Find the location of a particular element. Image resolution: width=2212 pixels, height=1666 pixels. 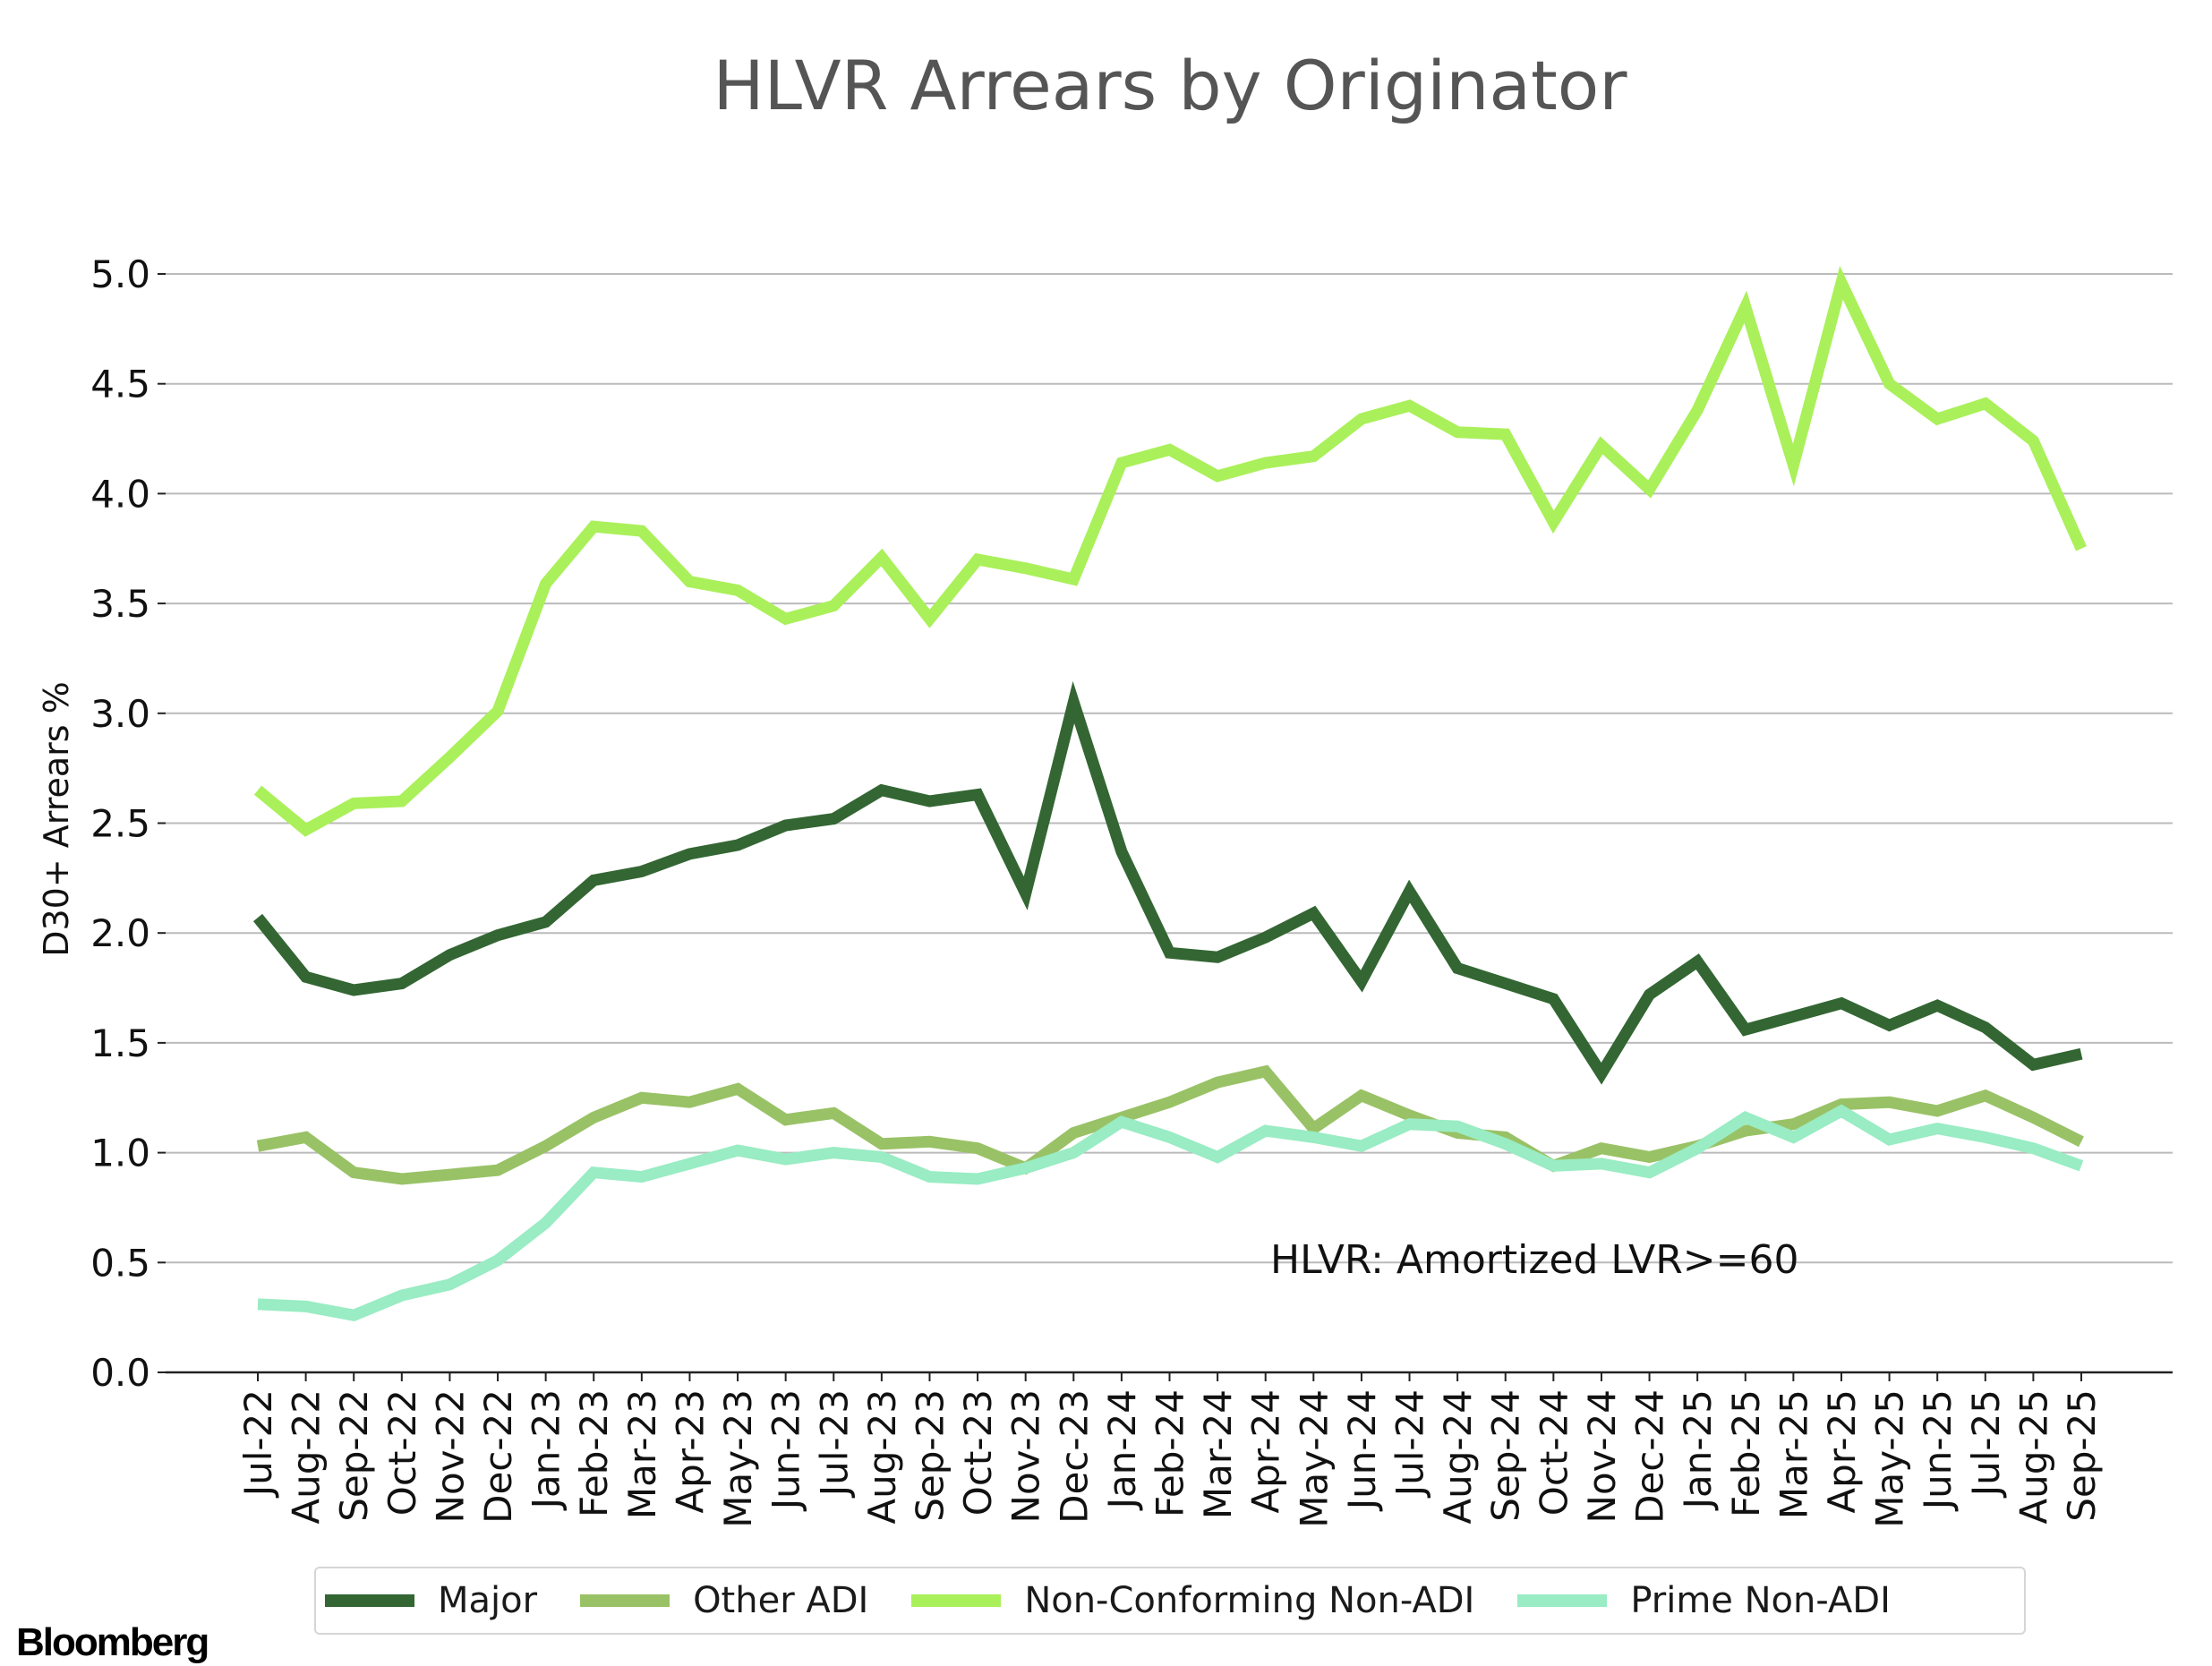

y-tick-label: 2.5 is located at coordinates (120, 824).